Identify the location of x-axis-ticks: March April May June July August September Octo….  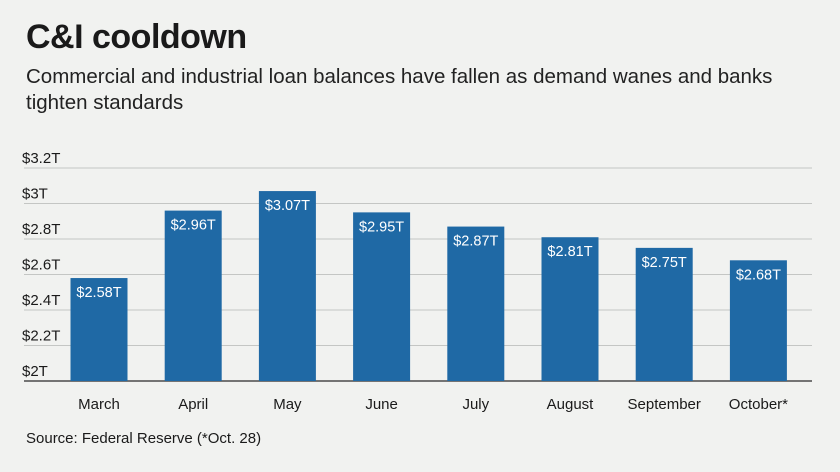
(433, 404).